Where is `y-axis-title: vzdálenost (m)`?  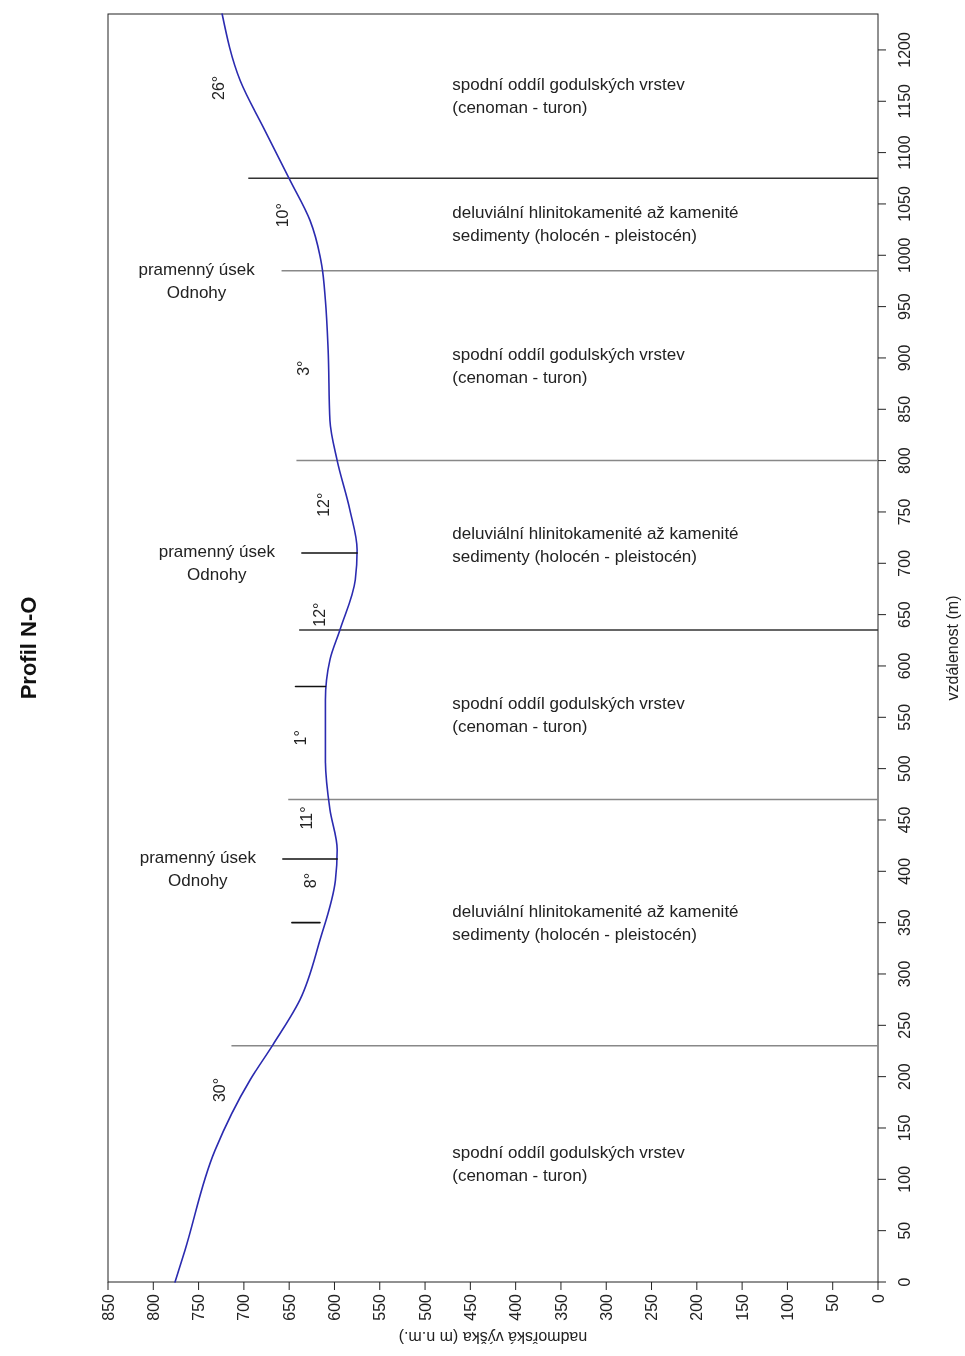
y-axis-title: vzdálenost (m) is located at coordinates (952, 648).